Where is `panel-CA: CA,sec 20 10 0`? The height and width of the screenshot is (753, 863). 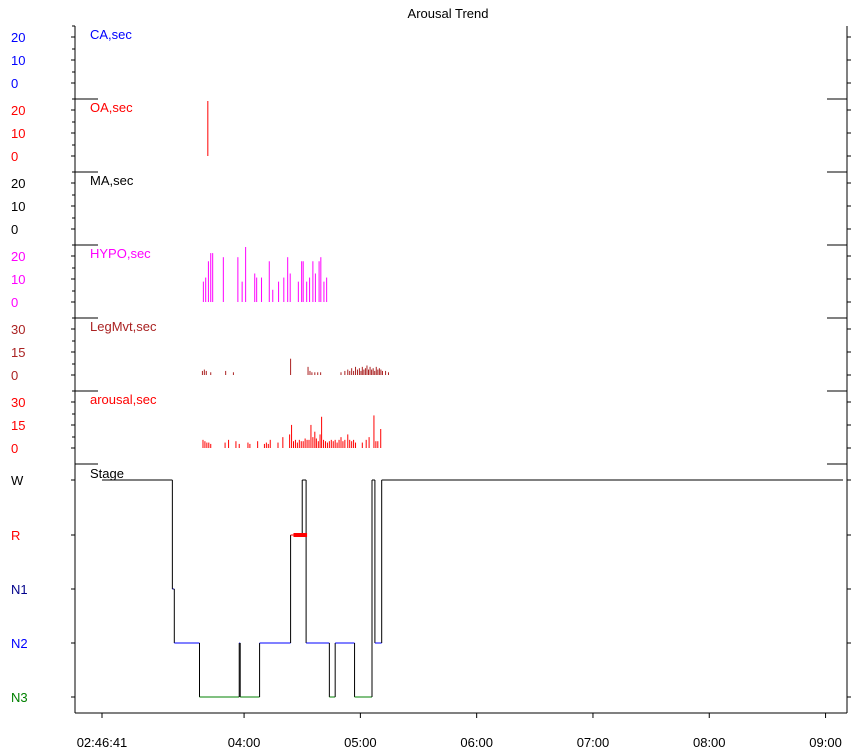
panel-CA: CA,sec 20 10 0 is located at coordinates (431, 58).